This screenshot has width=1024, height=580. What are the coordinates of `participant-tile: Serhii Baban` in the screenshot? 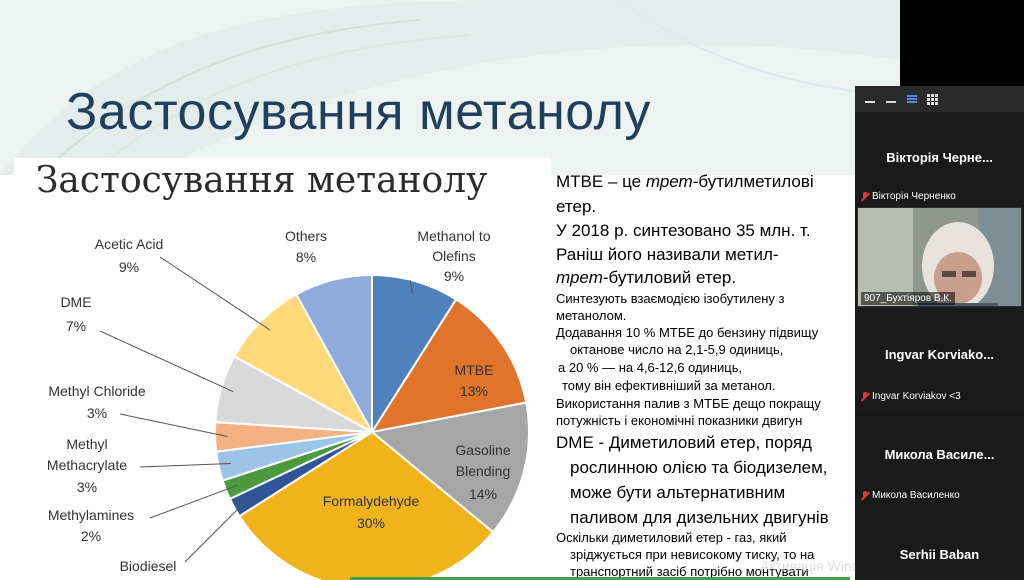 It's located at (939, 545).